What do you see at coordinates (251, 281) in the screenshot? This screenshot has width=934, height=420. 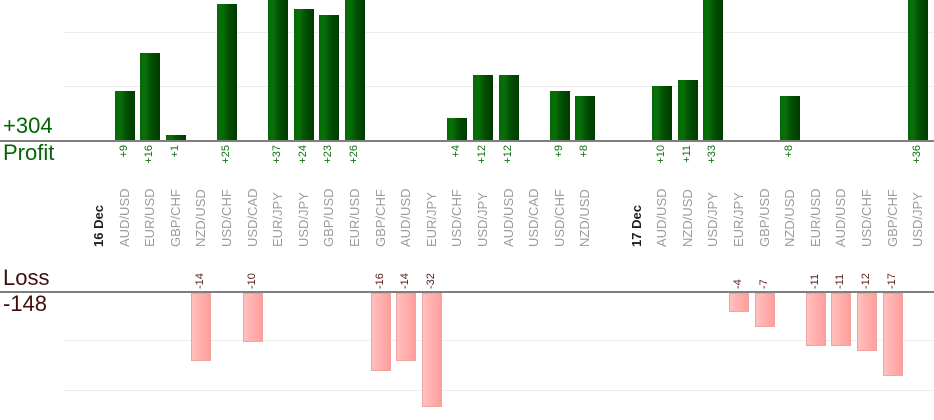 I see `loss-value-label: -10` at bounding box center [251, 281].